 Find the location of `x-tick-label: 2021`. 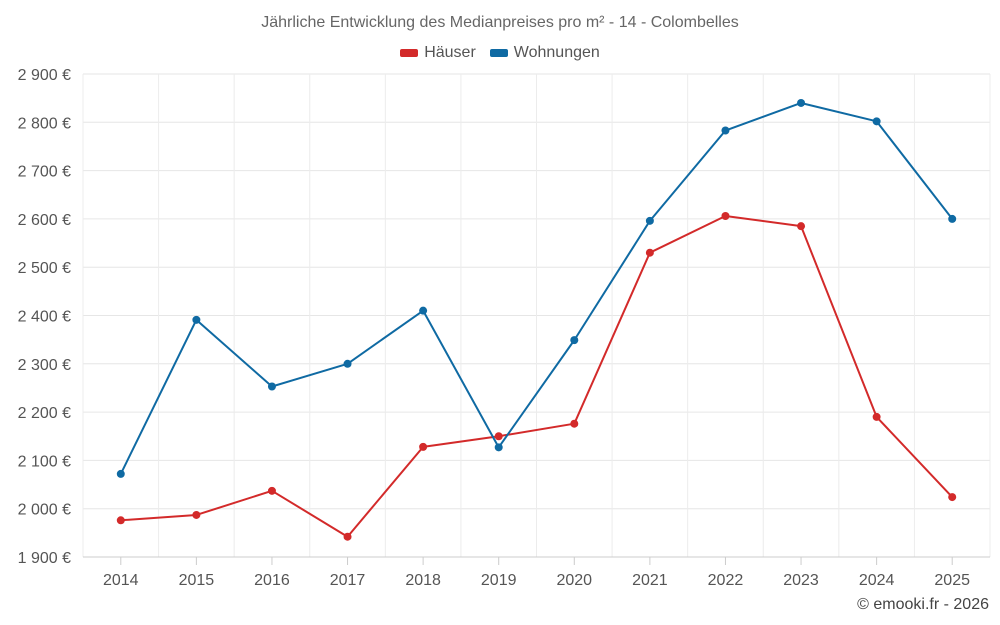

x-tick-label: 2021 is located at coordinates (650, 580).